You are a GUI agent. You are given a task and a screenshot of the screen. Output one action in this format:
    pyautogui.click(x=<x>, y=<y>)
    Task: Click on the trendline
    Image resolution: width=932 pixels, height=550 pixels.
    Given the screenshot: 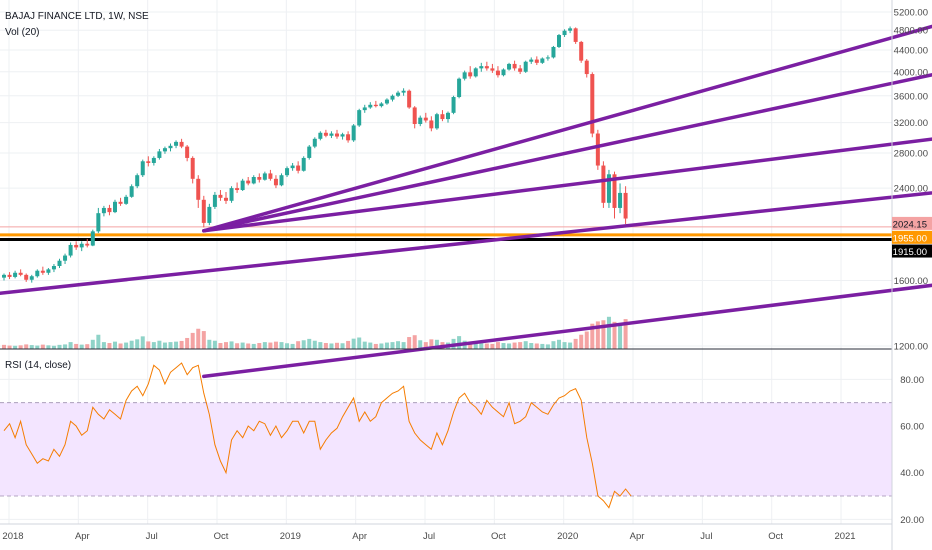 What is the action you would take?
    pyautogui.click(x=567, y=331)
    